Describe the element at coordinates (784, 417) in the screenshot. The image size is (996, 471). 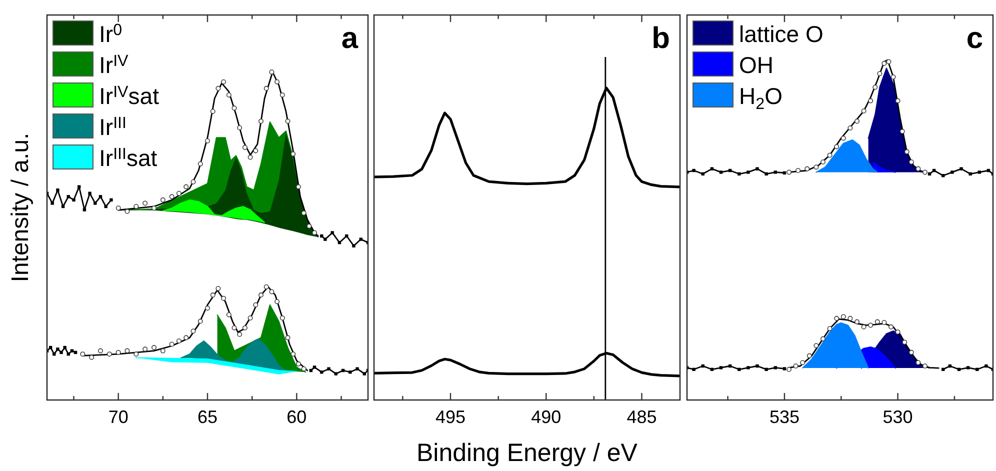
I see `x-tick-label: 535` at that location.